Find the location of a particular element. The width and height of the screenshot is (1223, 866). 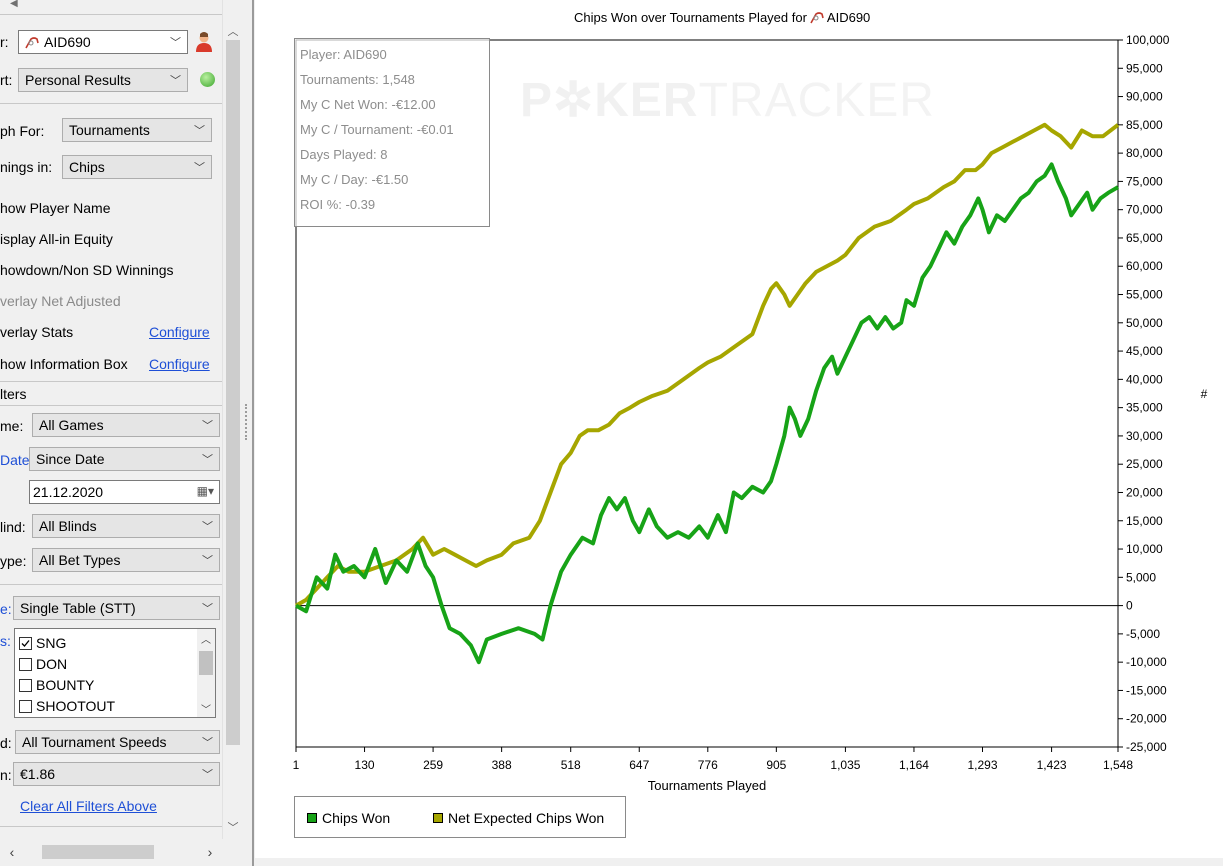

chart-legend: Chips Won Net Expected Chips Won is located at coordinates (460, 817).